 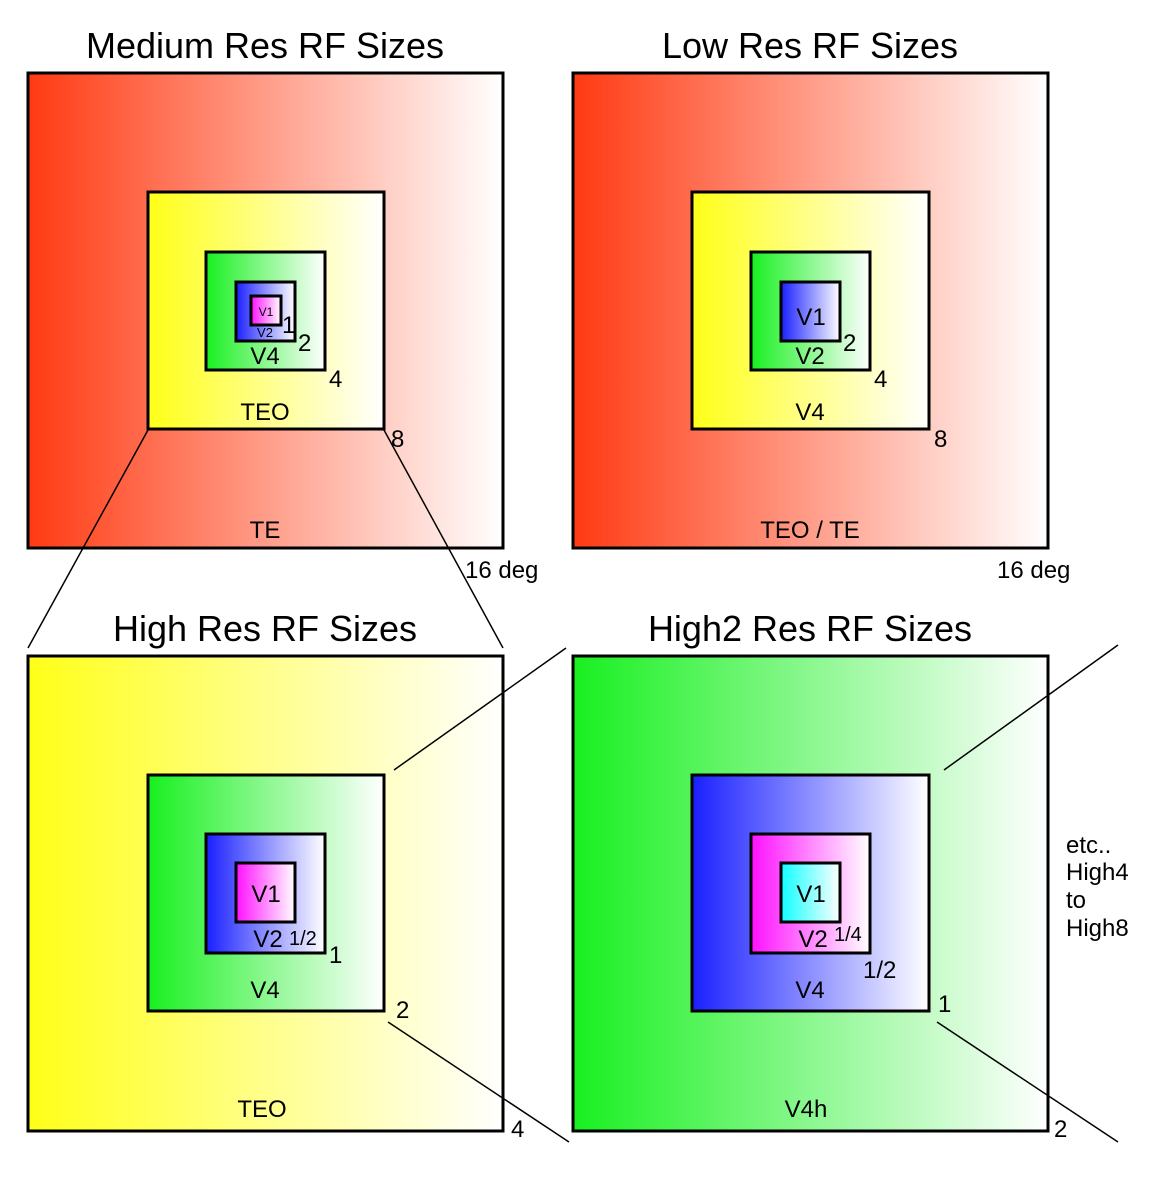 I want to click on size-label-v2: 1/2, so click(x=879, y=970).